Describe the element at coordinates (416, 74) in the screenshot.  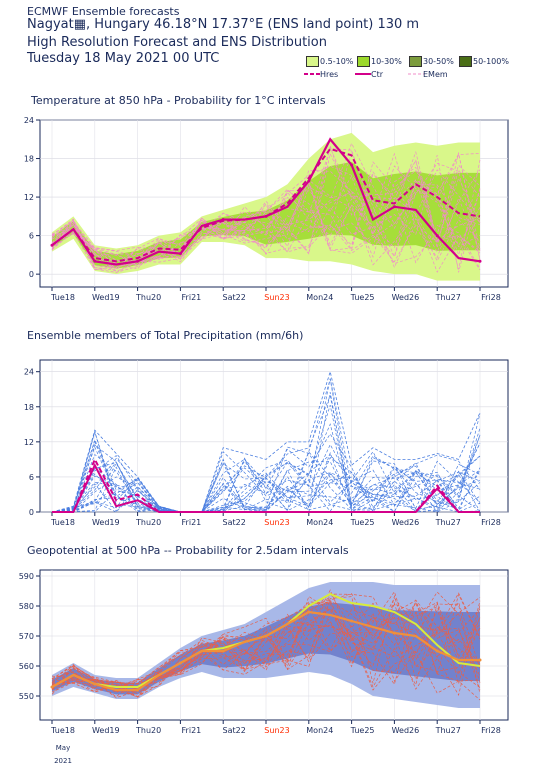
I see `legend-emem-line` at that location.